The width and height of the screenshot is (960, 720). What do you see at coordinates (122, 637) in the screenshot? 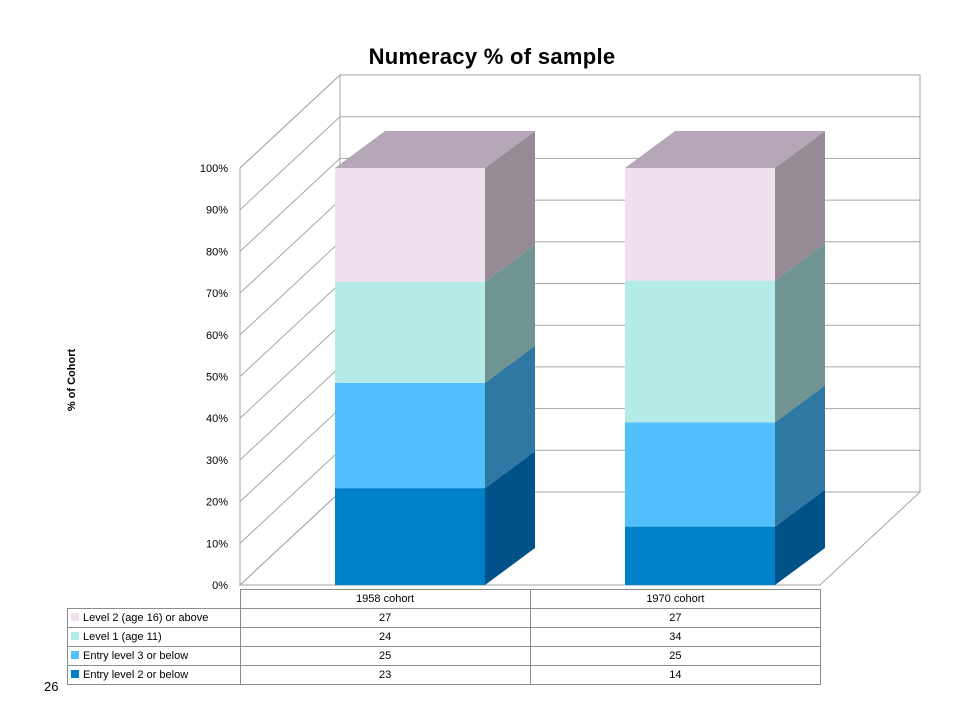
I see `legend-label: Level 1 (age 11)` at bounding box center [122, 637].